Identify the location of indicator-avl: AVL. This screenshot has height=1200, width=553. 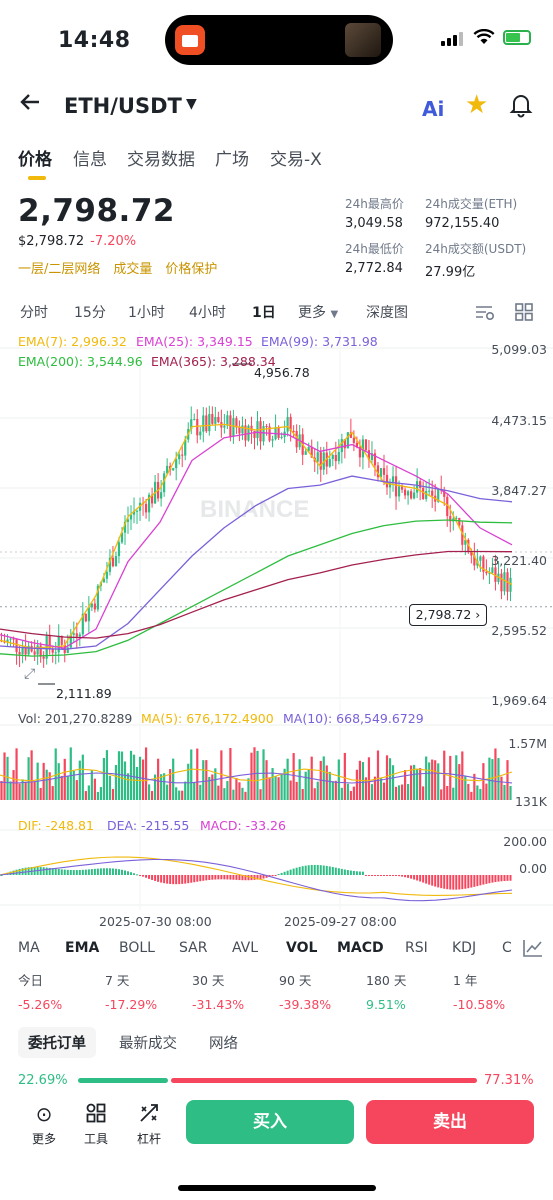
(245, 948).